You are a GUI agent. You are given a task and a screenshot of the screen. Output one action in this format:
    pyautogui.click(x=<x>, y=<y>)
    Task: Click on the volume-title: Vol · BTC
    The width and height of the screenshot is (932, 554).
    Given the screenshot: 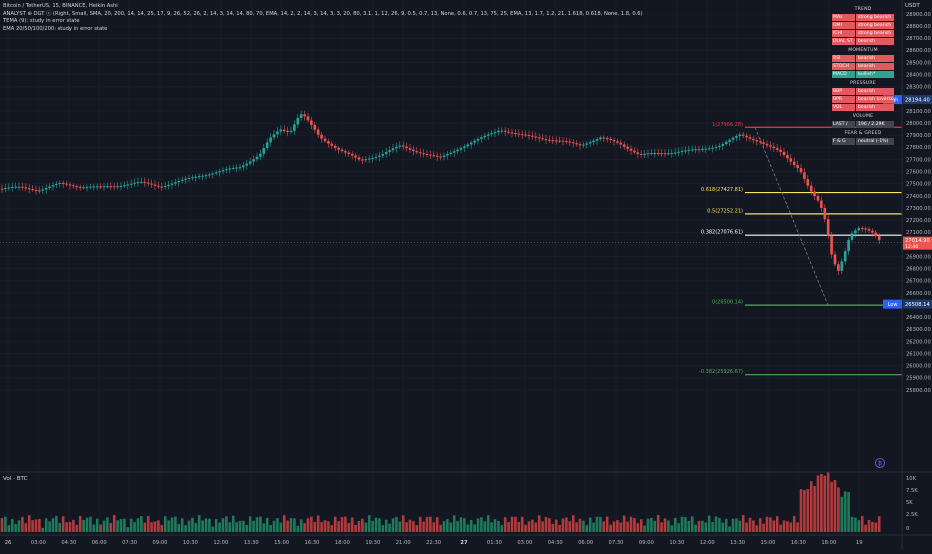 What is the action you would take?
    pyautogui.click(x=15, y=479)
    